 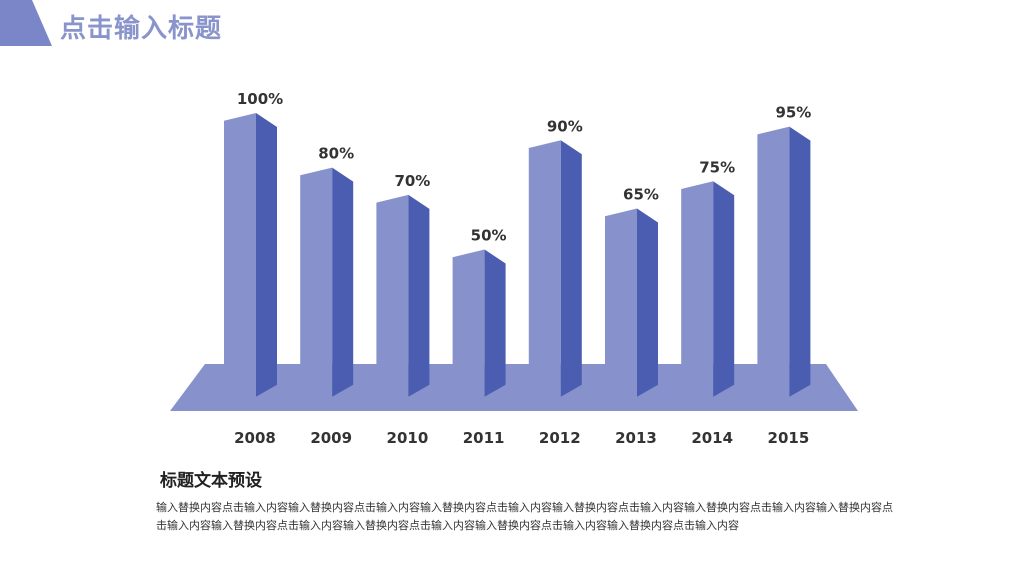 What do you see at coordinates (636, 438) in the screenshot?
I see `x-tick-label: 2013` at bounding box center [636, 438].